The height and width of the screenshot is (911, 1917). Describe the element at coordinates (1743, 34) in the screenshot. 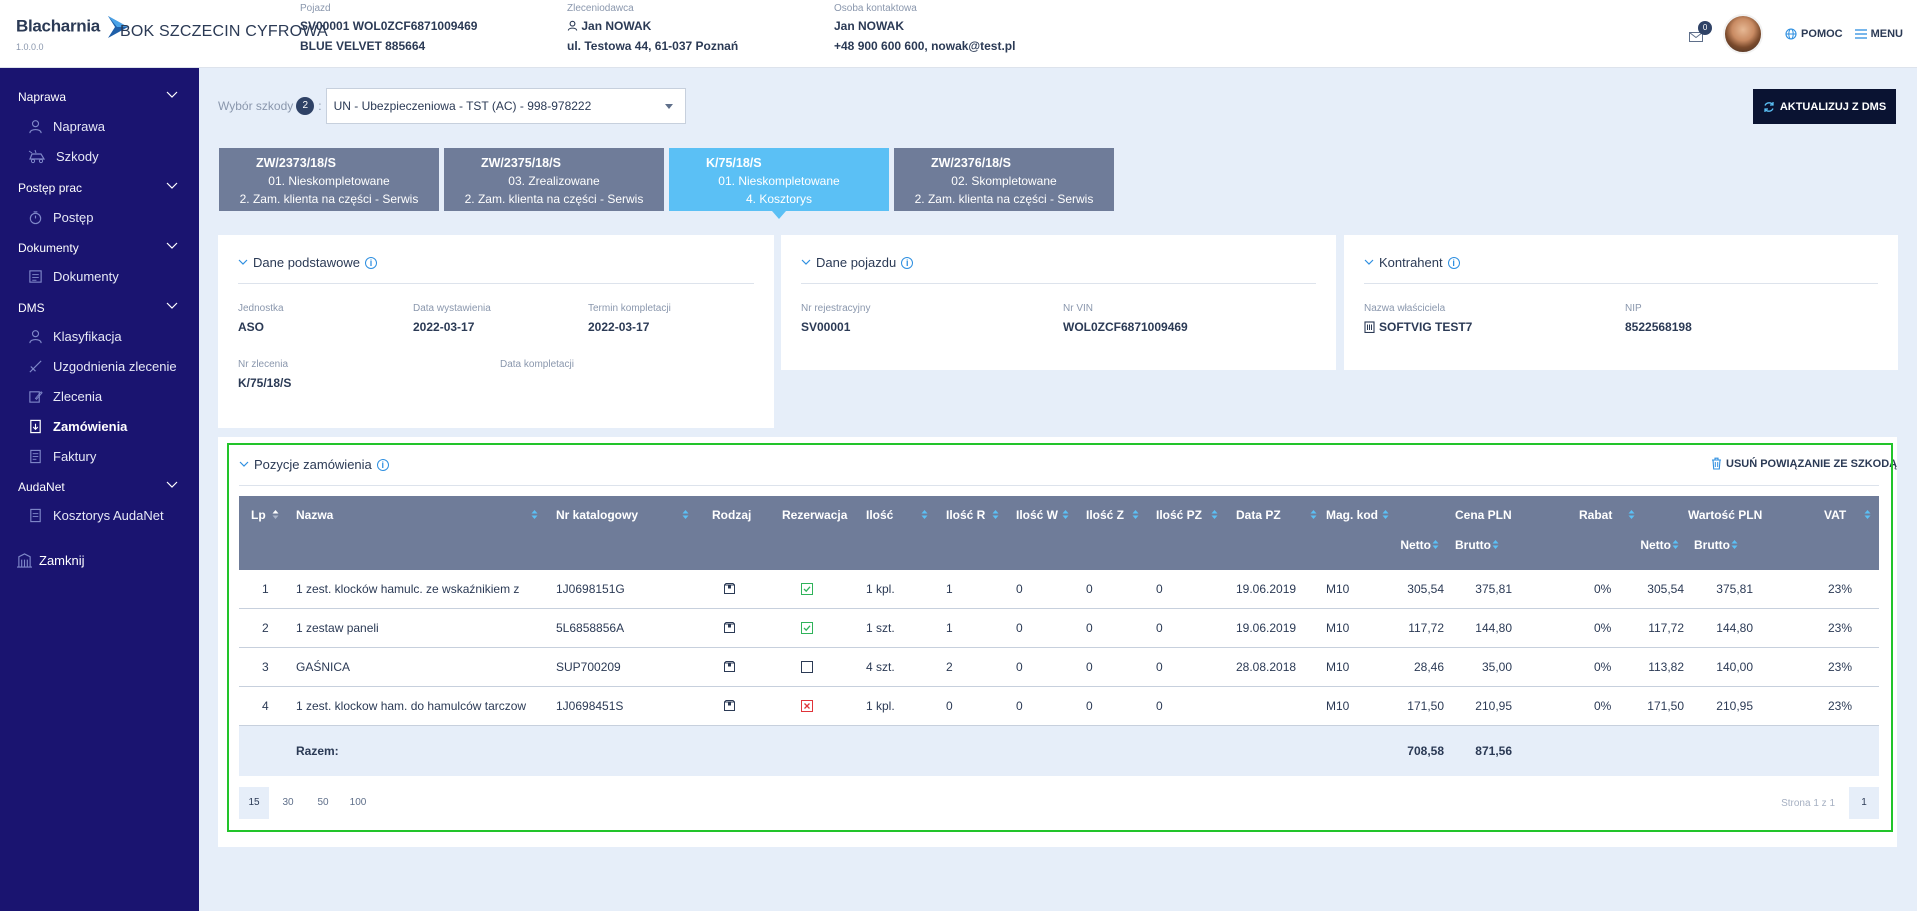

I see `avatar` at that location.